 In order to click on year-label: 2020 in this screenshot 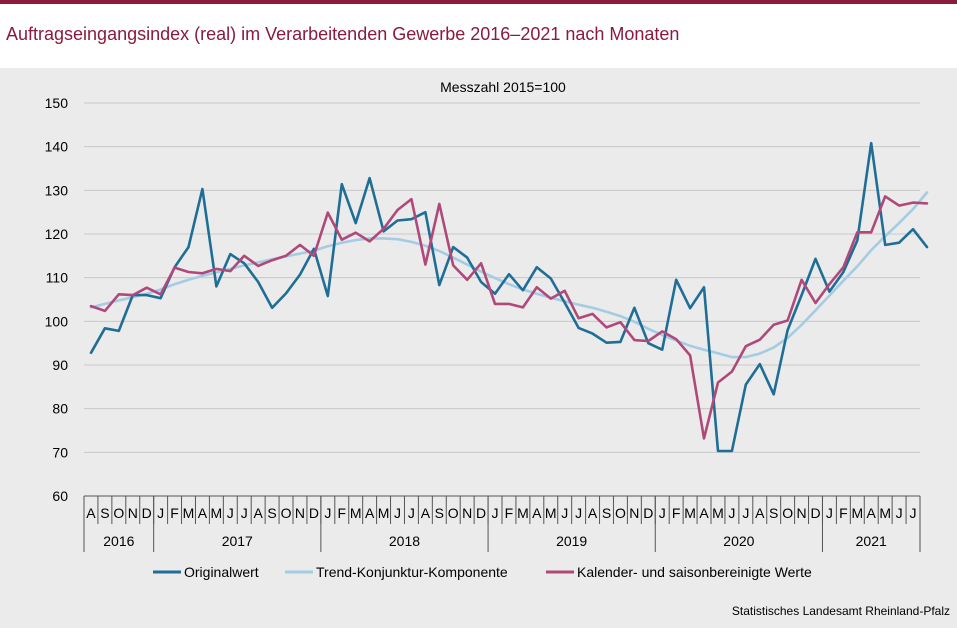, I will do `click(738, 541)`.